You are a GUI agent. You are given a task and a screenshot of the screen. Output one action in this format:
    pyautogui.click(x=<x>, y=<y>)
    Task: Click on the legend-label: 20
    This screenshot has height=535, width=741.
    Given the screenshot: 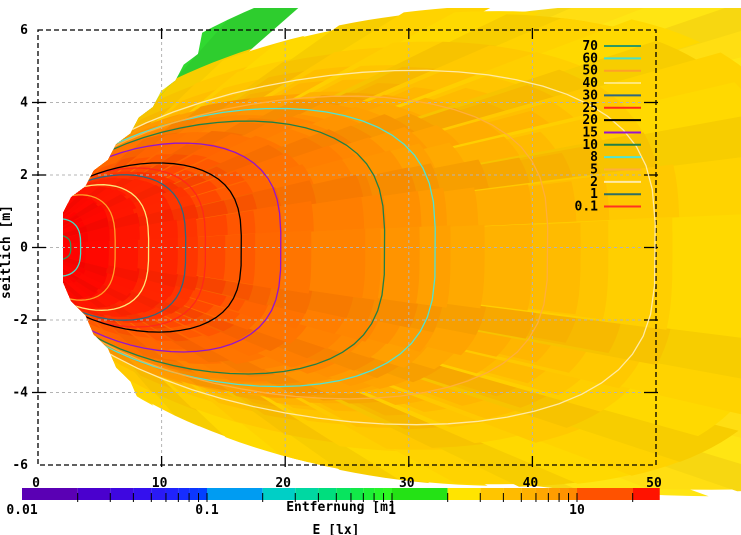 What is the action you would take?
    pyautogui.click(x=590, y=120)
    